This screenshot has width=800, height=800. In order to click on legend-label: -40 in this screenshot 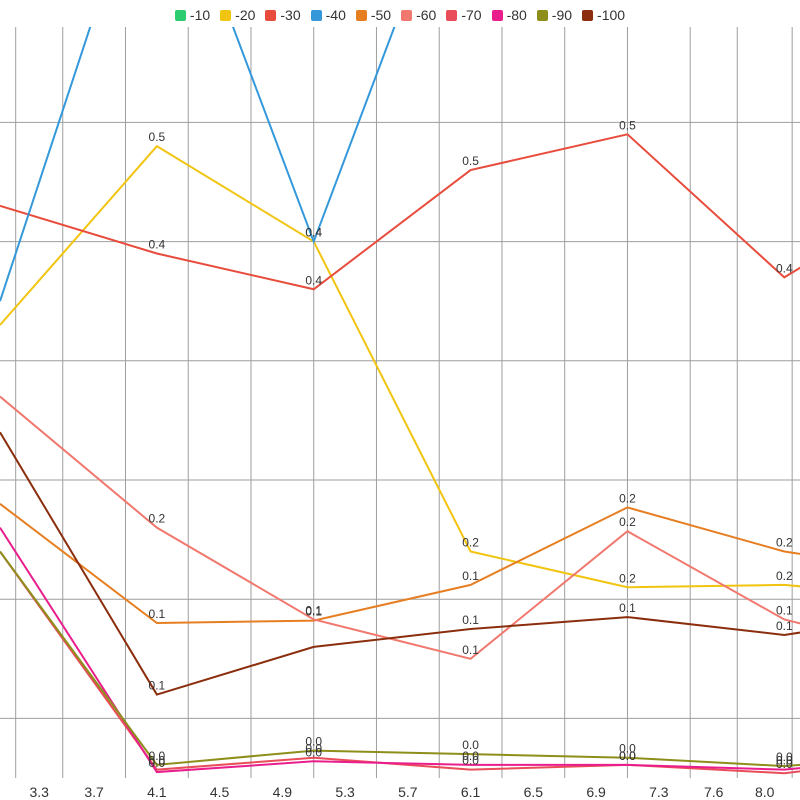, I will do `click(335, 15)`.